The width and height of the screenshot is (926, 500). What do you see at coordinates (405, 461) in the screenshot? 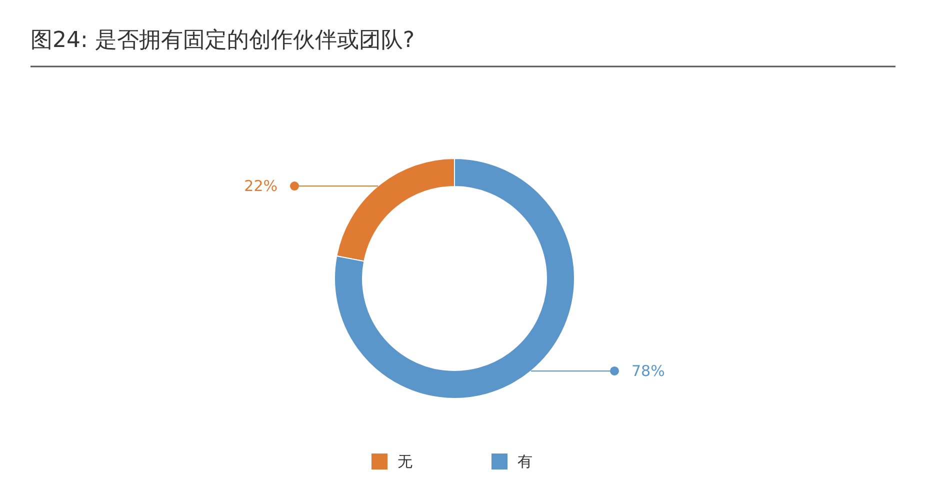
I see `legend-label: 无` at bounding box center [405, 461].